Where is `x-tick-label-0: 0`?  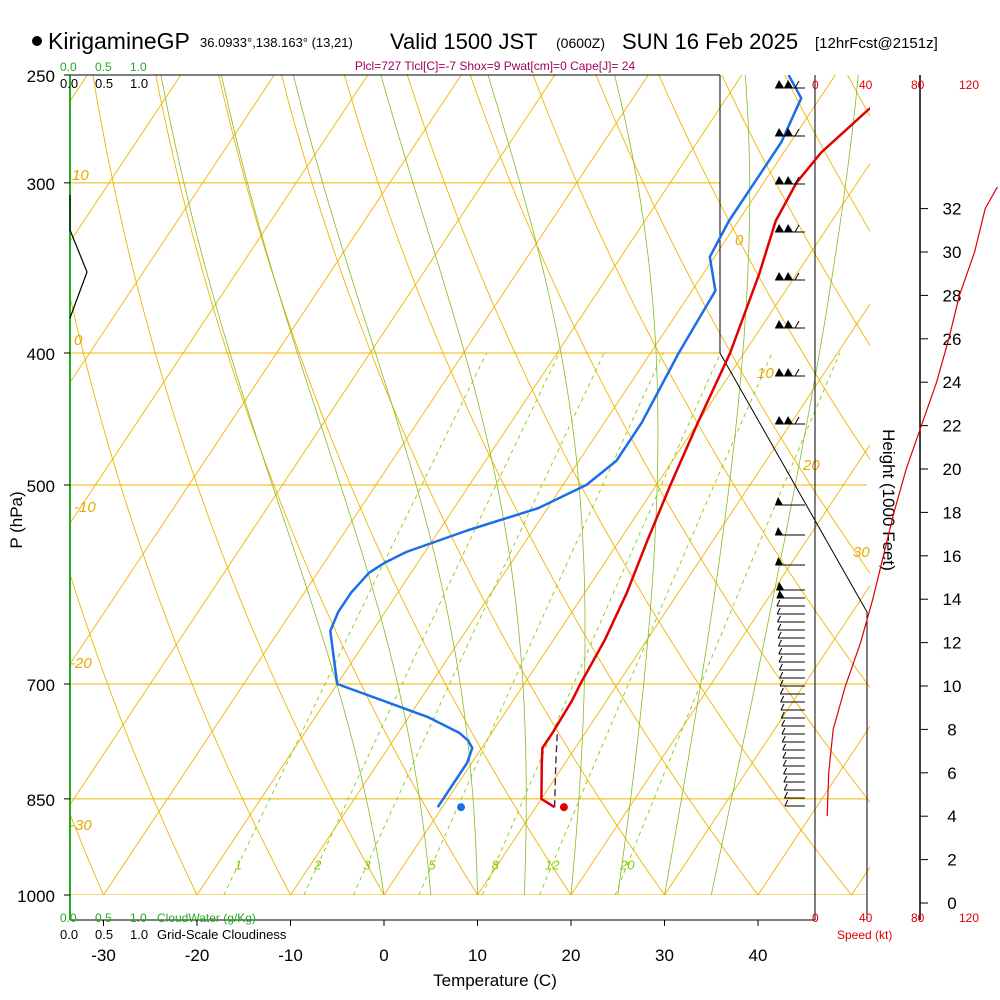 x-tick-label-0: 0 is located at coordinates (383, 955).